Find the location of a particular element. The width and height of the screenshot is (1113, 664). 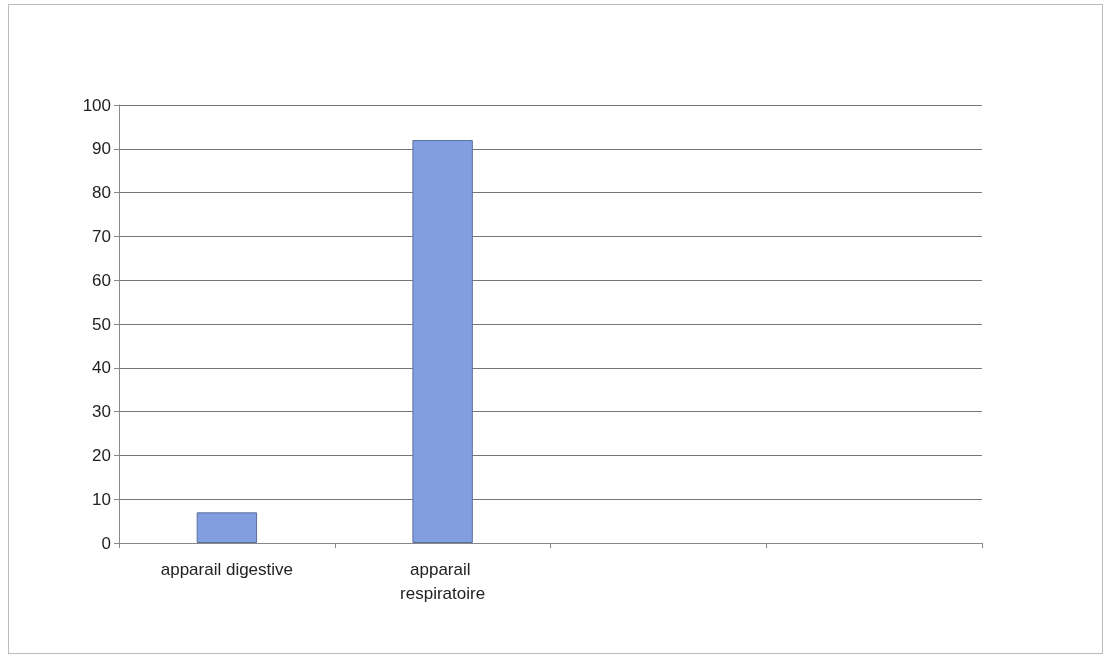

y-tick-label: 80 is located at coordinates (101, 193).